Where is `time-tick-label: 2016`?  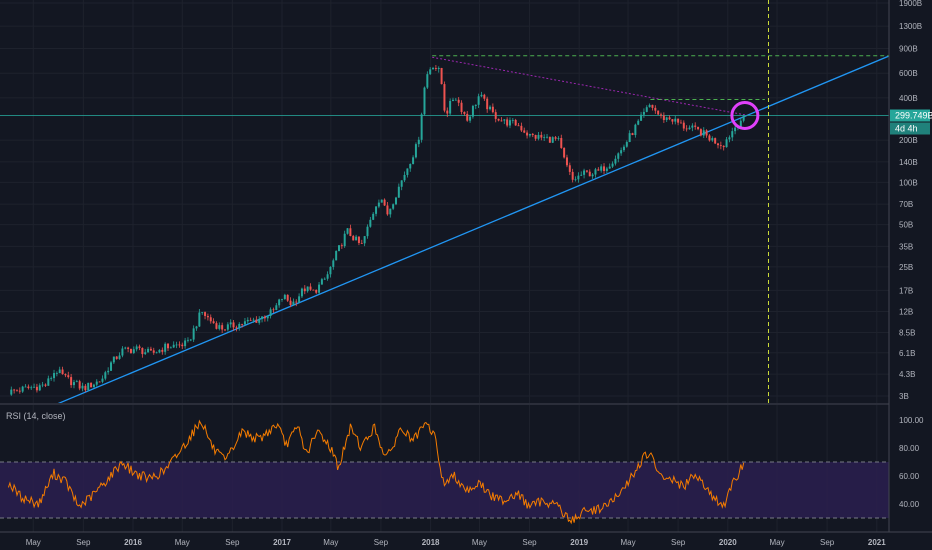 time-tick-label: 2016 is located at coordinates (133, 542).